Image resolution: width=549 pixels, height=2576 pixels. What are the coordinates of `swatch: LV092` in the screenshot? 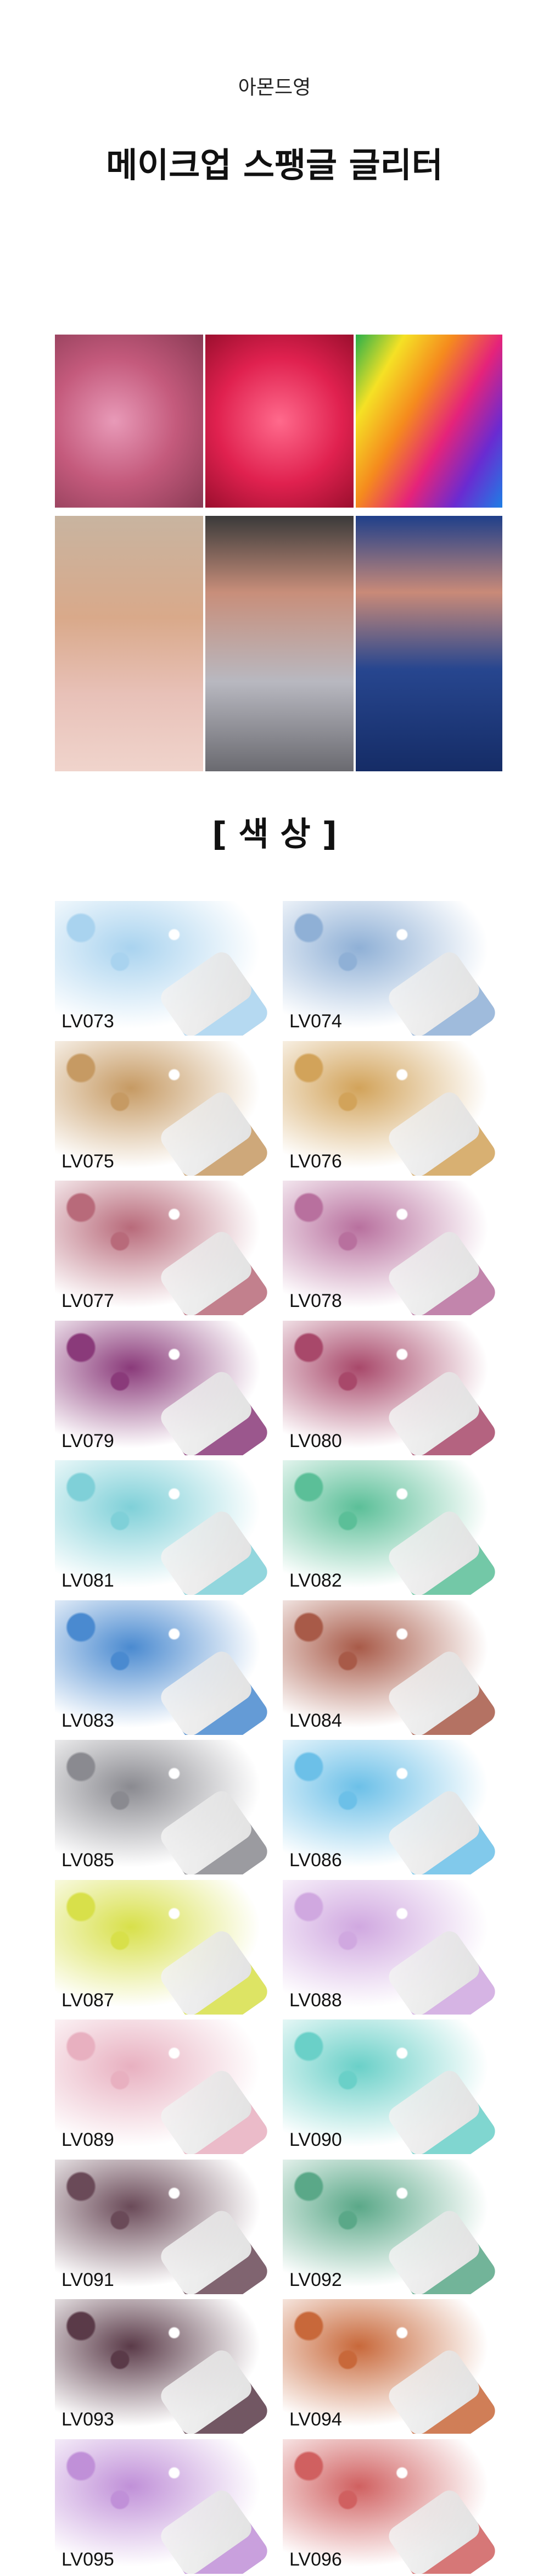 It's located at (392, 2226).